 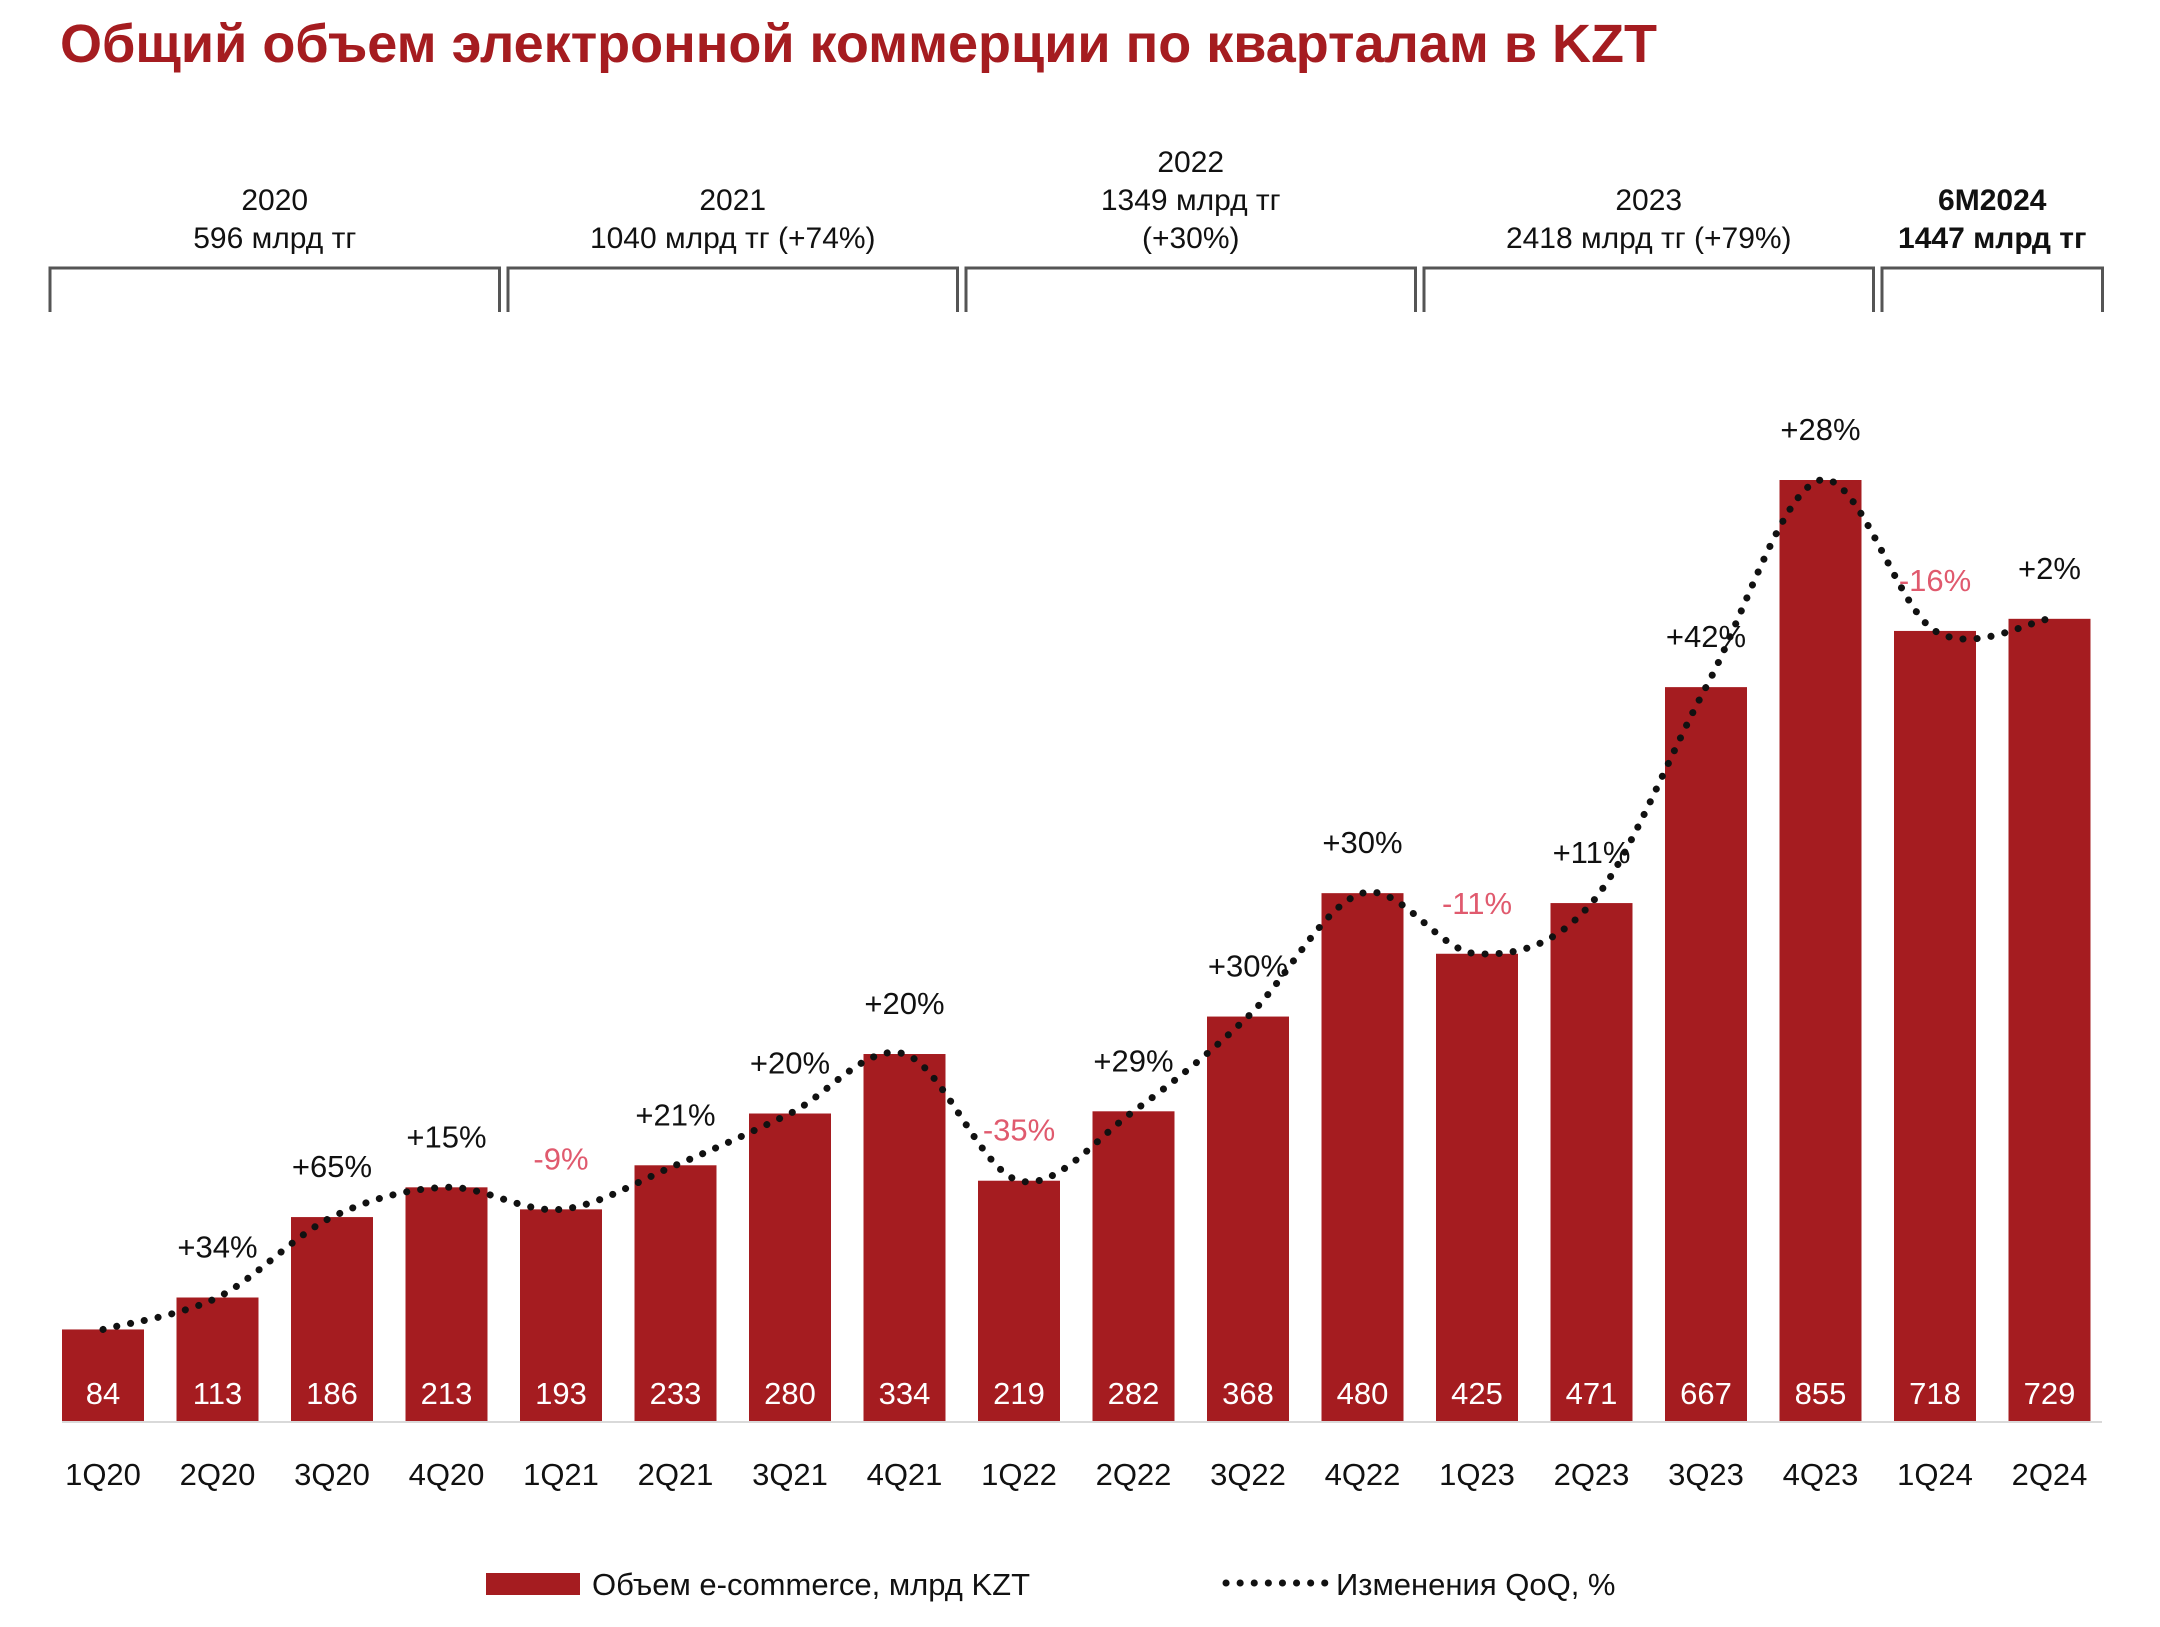 I want to click on bar-value-label: 718, so click(x=1935, y=1393).